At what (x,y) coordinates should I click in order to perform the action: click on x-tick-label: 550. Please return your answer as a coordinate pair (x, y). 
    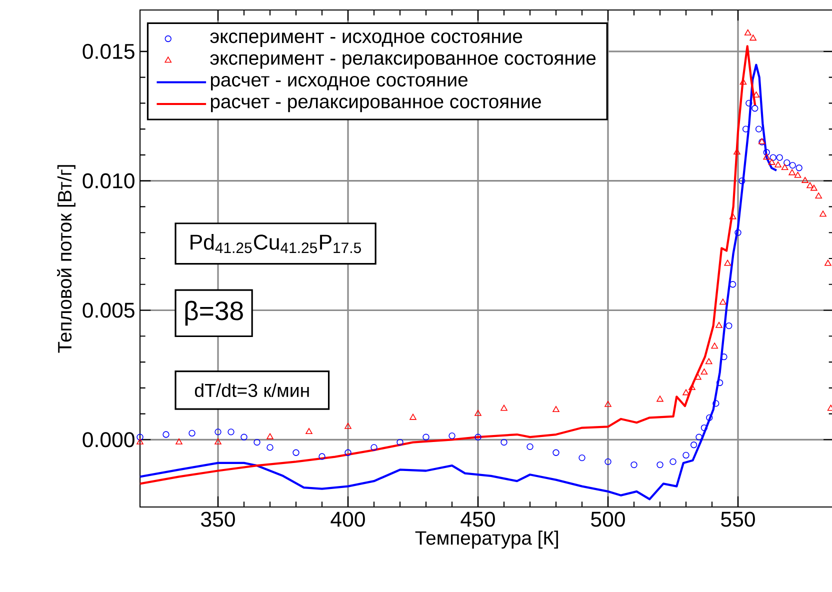
    Looking at the image, I should click on (738, 519).